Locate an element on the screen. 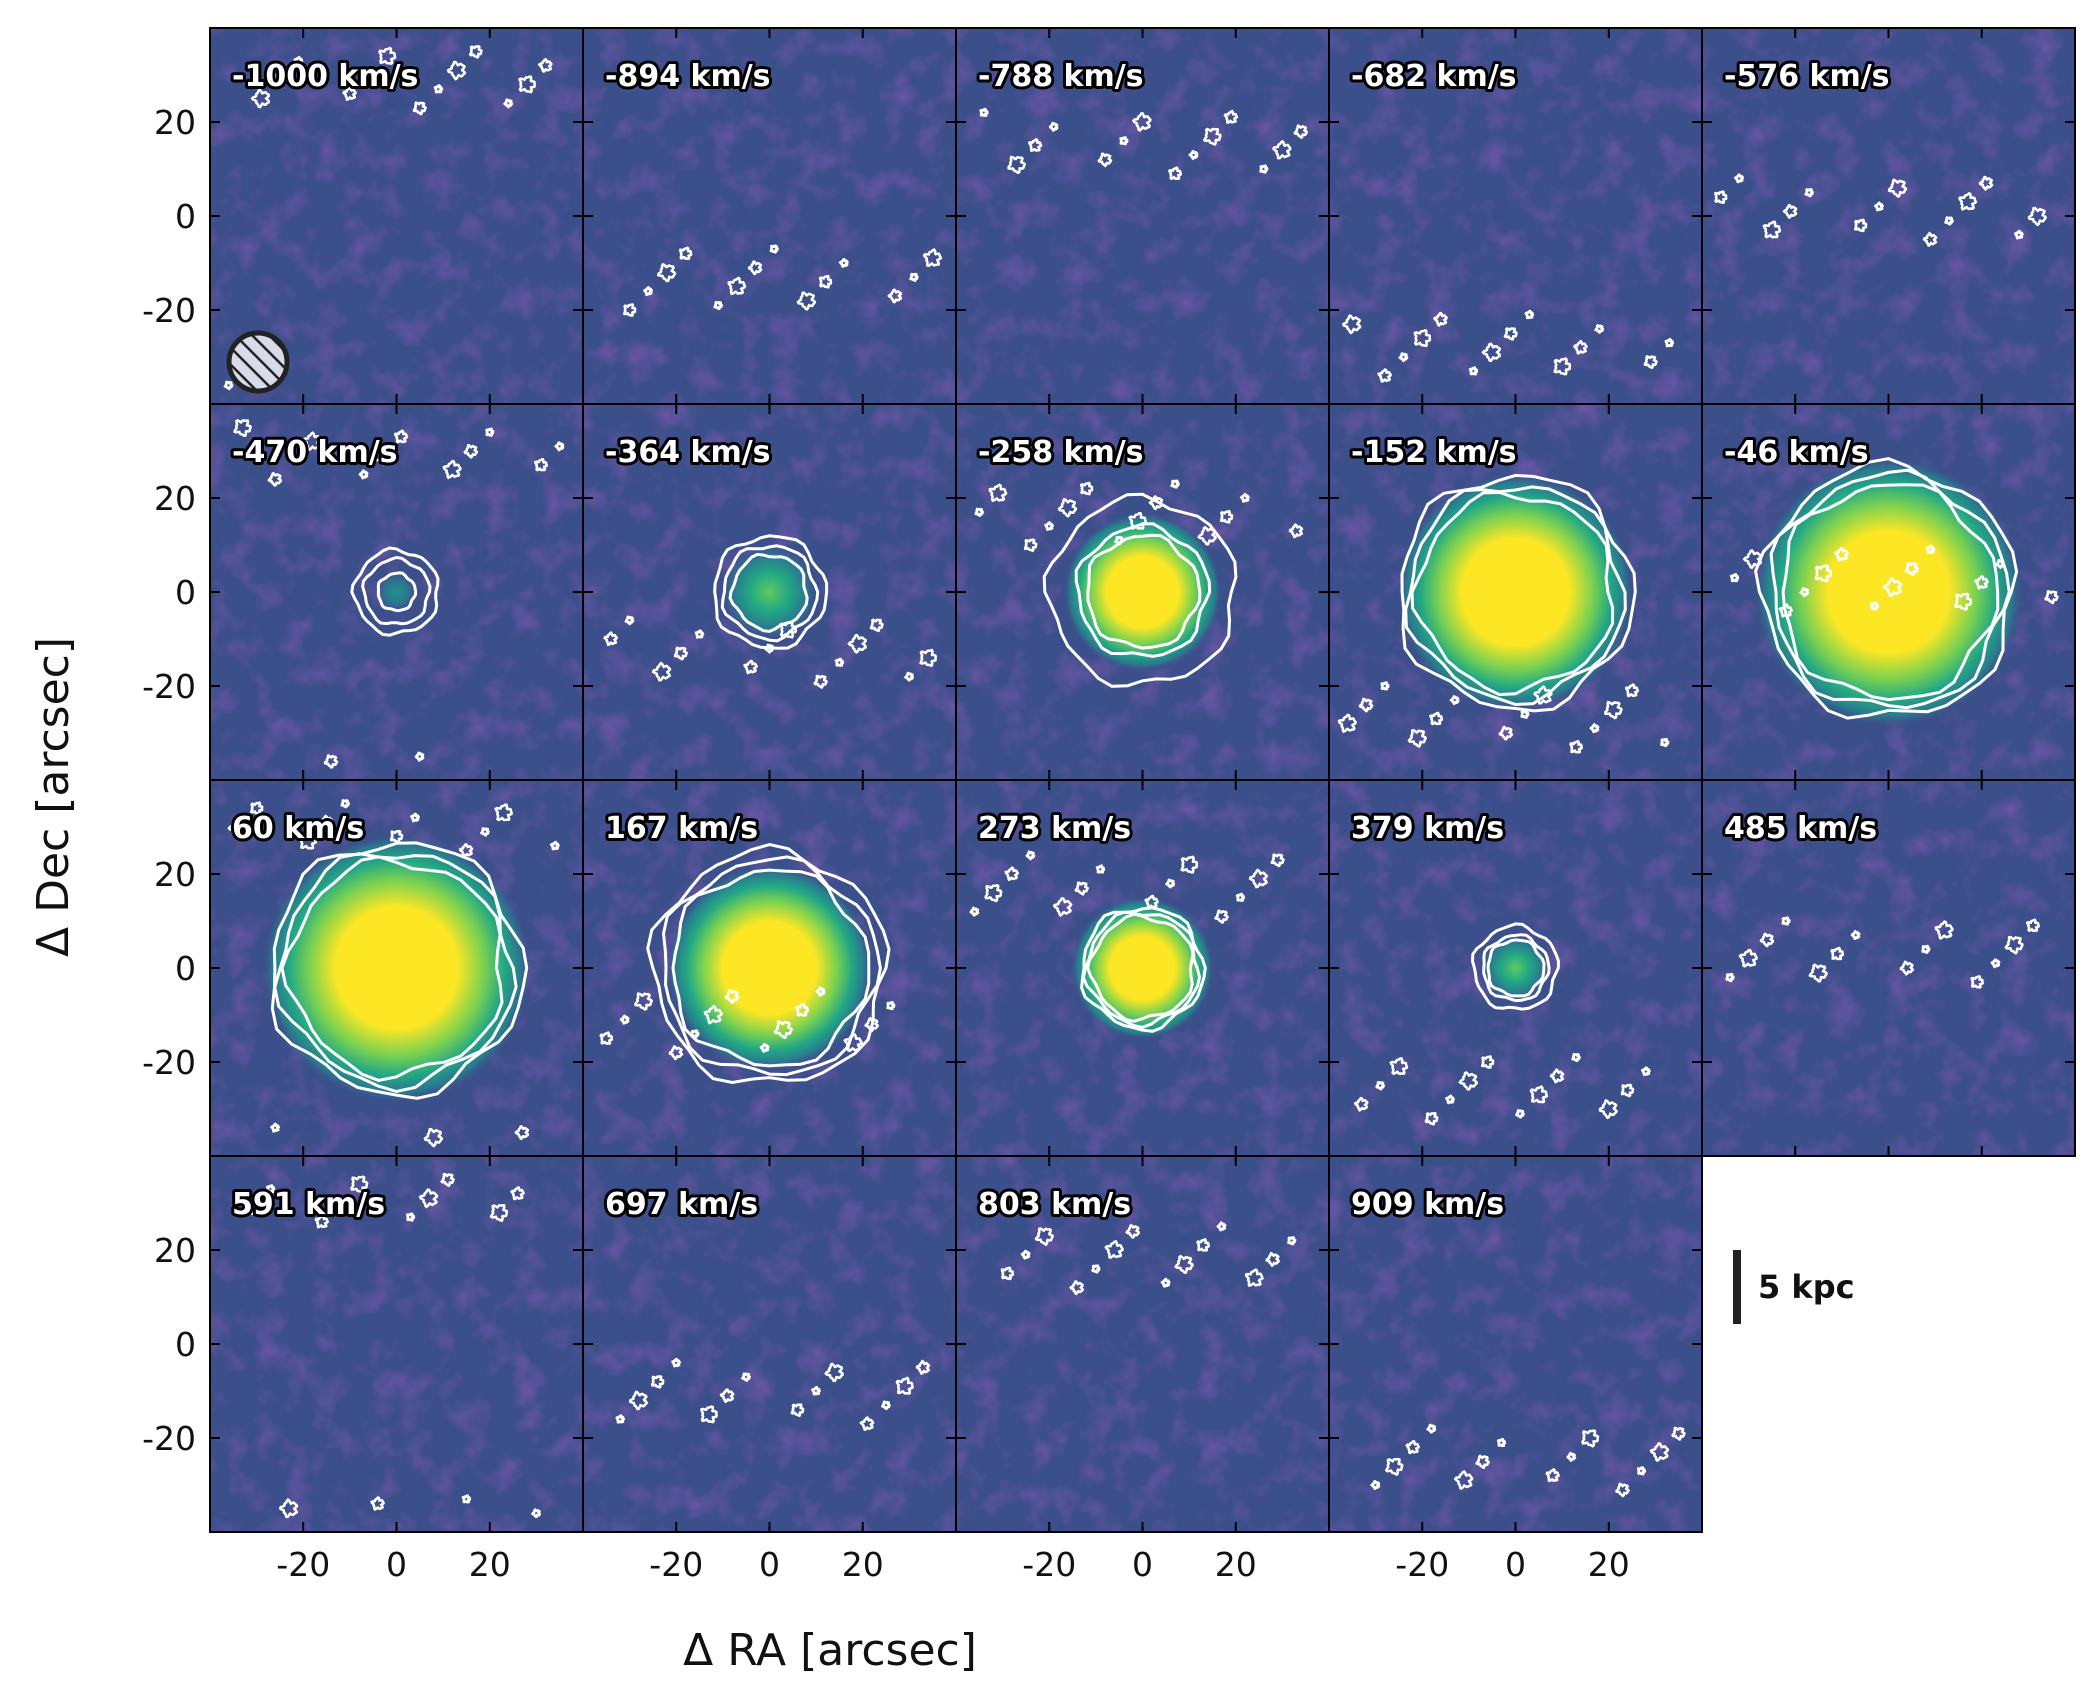 The width and height of the screenshot is (2100, 1706). panel-velocity-label: 485 km/s is located at coordinates (1800, 828).